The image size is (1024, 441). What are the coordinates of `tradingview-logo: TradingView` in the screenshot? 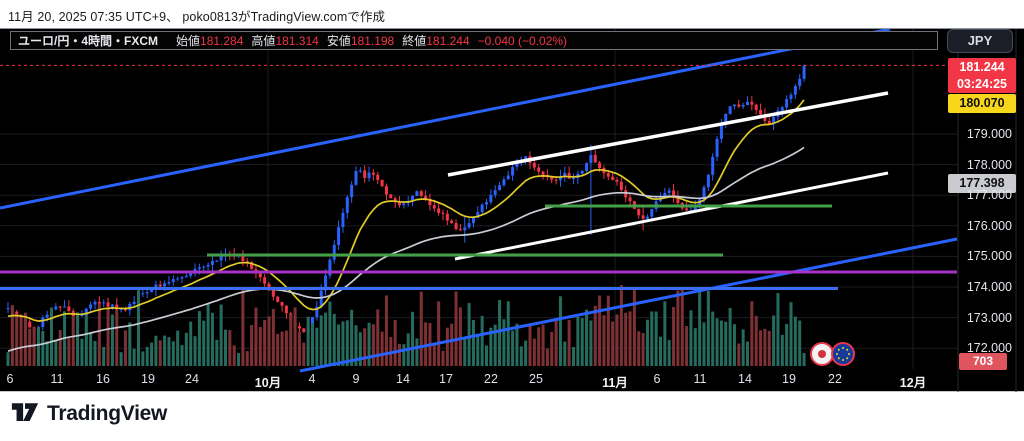 It's located at (88, 413).